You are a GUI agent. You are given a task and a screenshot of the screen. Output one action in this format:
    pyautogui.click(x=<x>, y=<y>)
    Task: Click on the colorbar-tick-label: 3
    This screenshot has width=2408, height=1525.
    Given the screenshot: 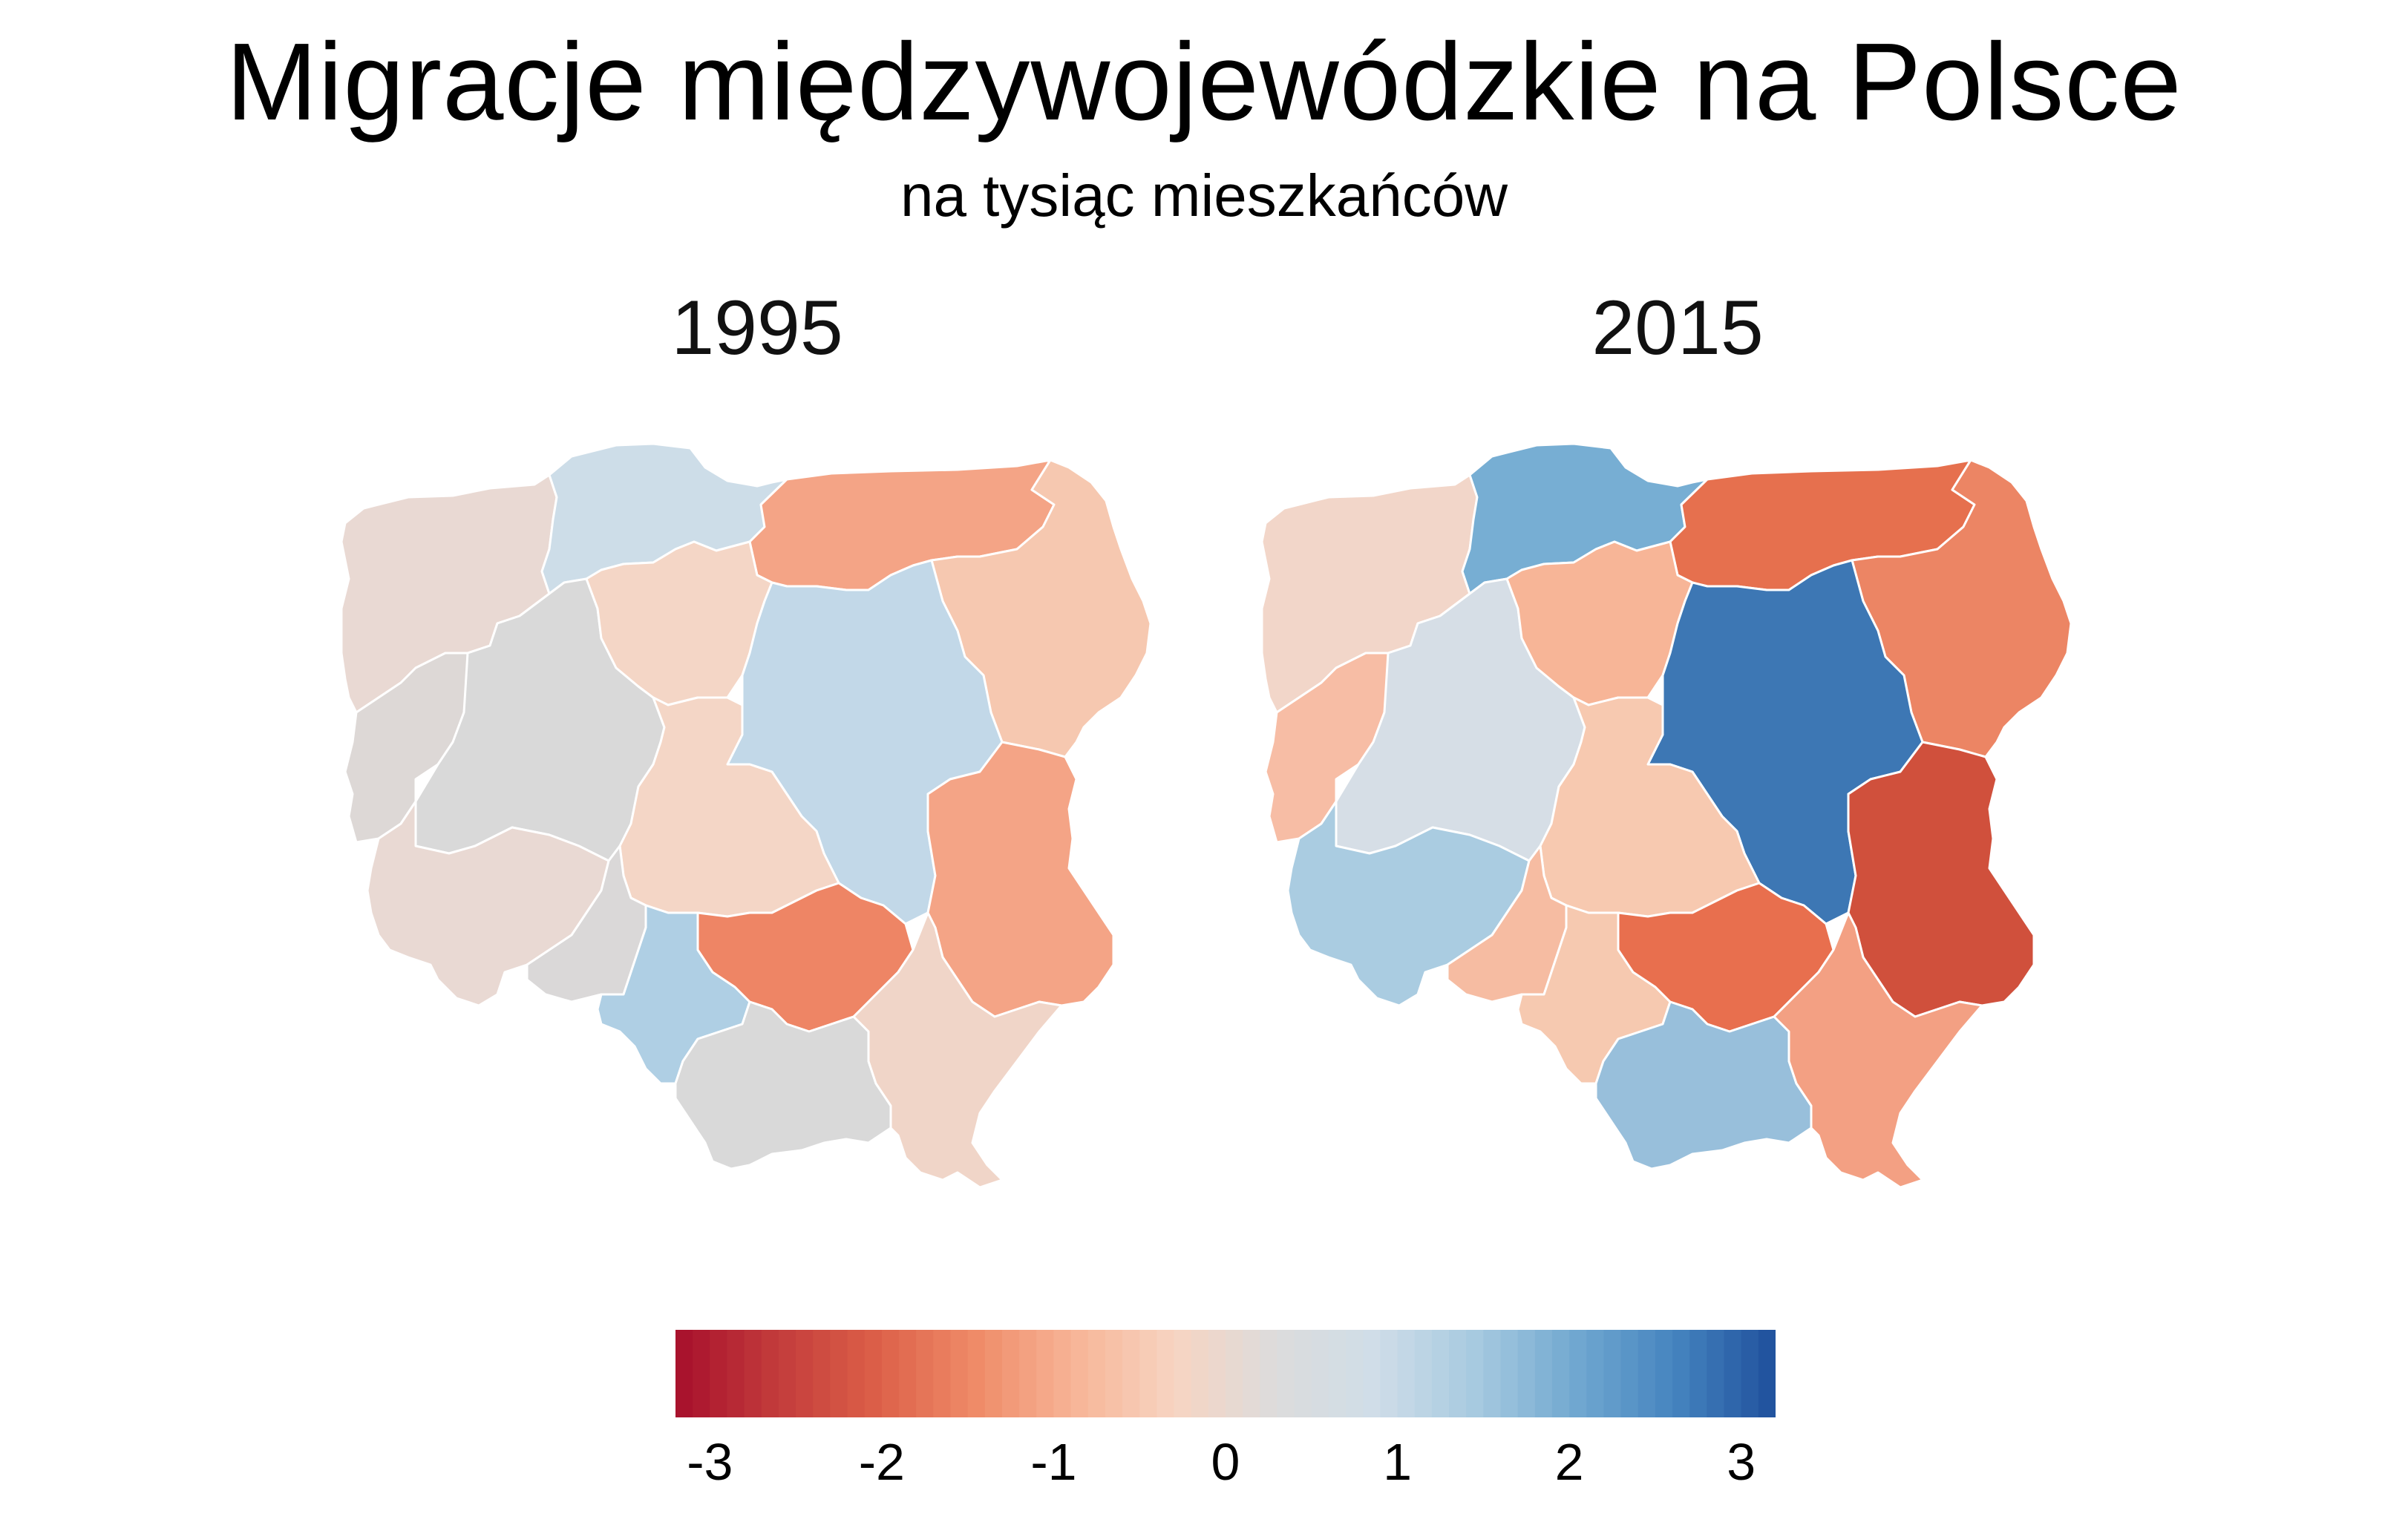 What is the action you would take?
    pyautogui.click(x=1742, y=1462)
    